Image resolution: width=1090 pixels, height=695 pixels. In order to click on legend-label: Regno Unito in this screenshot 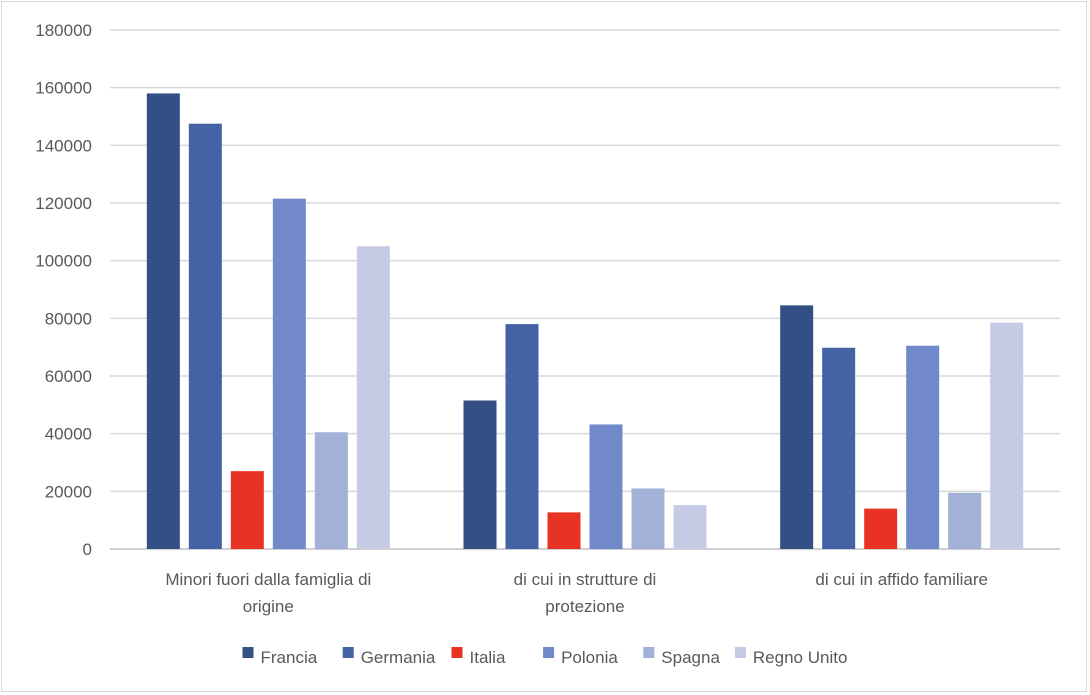, I will do `click(800, 657)`.